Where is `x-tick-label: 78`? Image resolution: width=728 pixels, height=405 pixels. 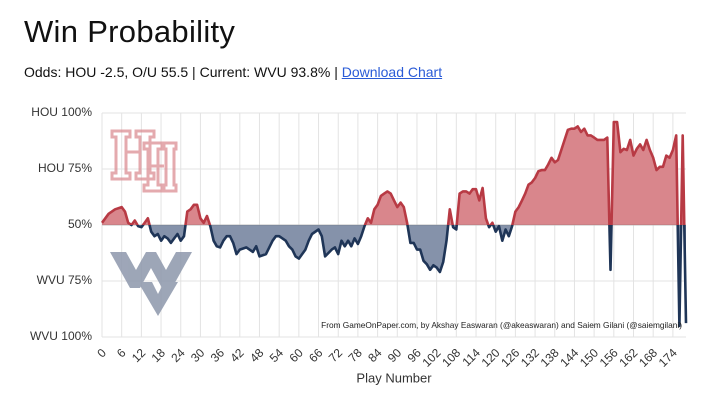 x-tick-label: 78 is located at coordinates (356, 355).